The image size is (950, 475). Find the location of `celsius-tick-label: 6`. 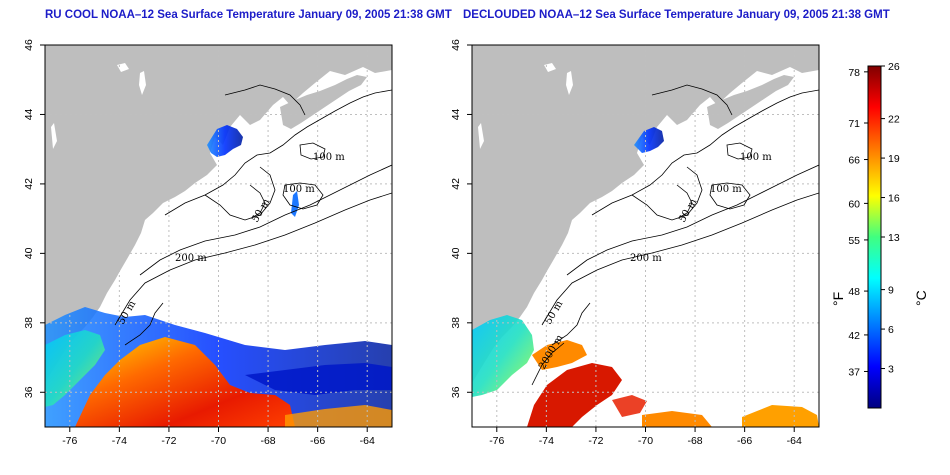

celsius-tick-label: 6 is located at coordinates (891, 330).